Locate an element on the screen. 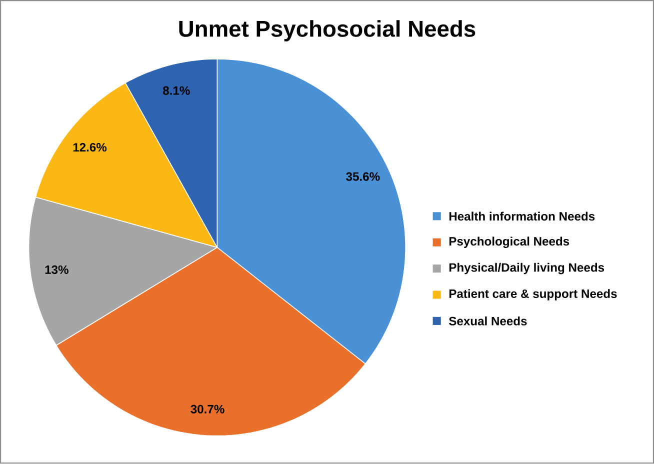  data-label: 30.7% is located at coordinates (207, 409).